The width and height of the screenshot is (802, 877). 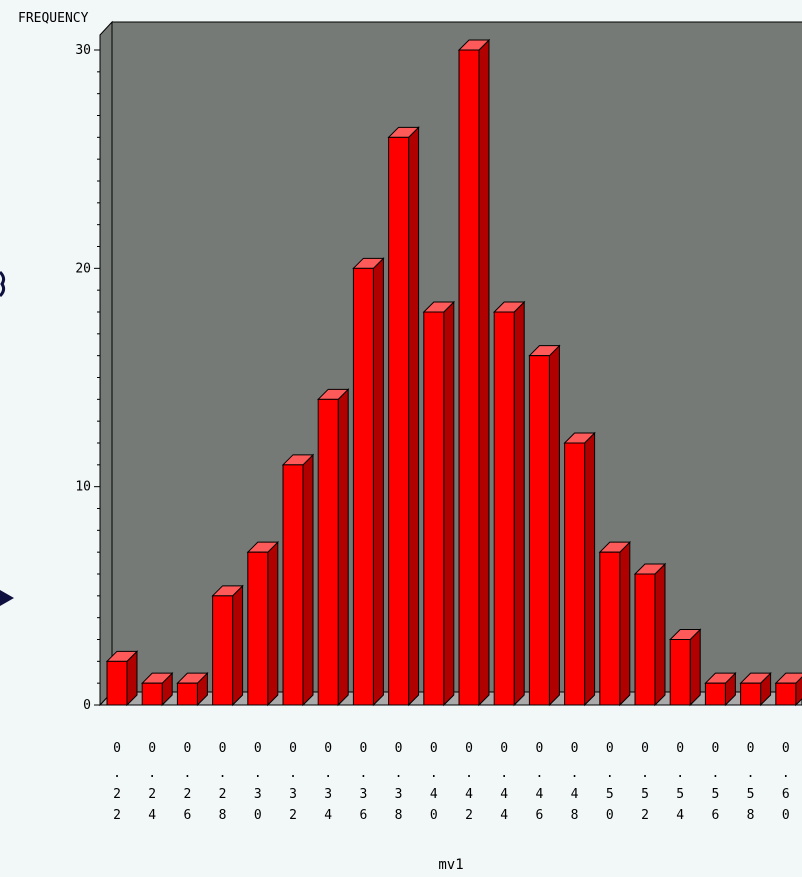 What do you see at coordinates (87, 378) in the screenshot?
I see `y-axis-ticks: 0 10 20 30` at bounding box center [87, 378].